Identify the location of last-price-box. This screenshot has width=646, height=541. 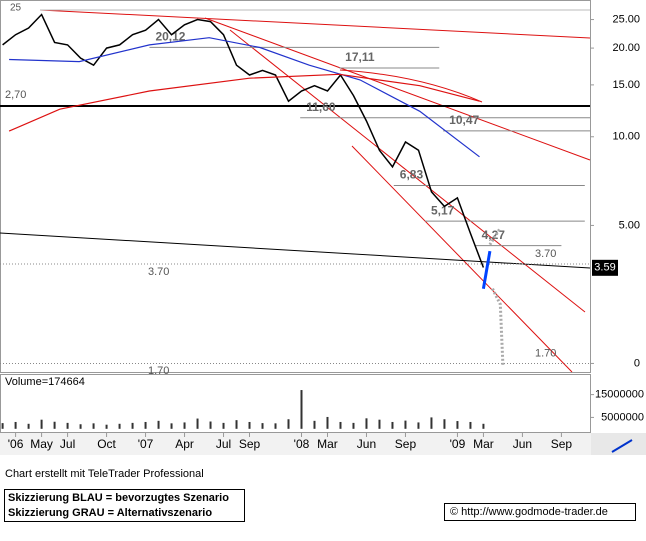
(605, 267).